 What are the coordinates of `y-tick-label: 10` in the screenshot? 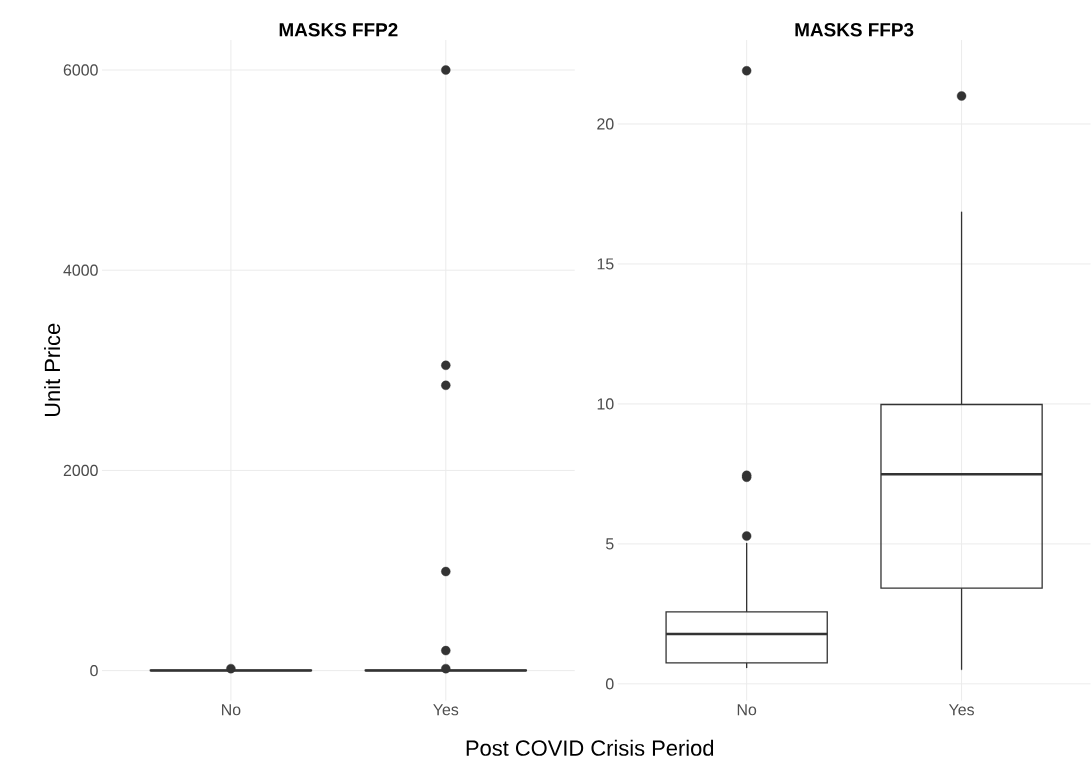 It's located at (605, 404).